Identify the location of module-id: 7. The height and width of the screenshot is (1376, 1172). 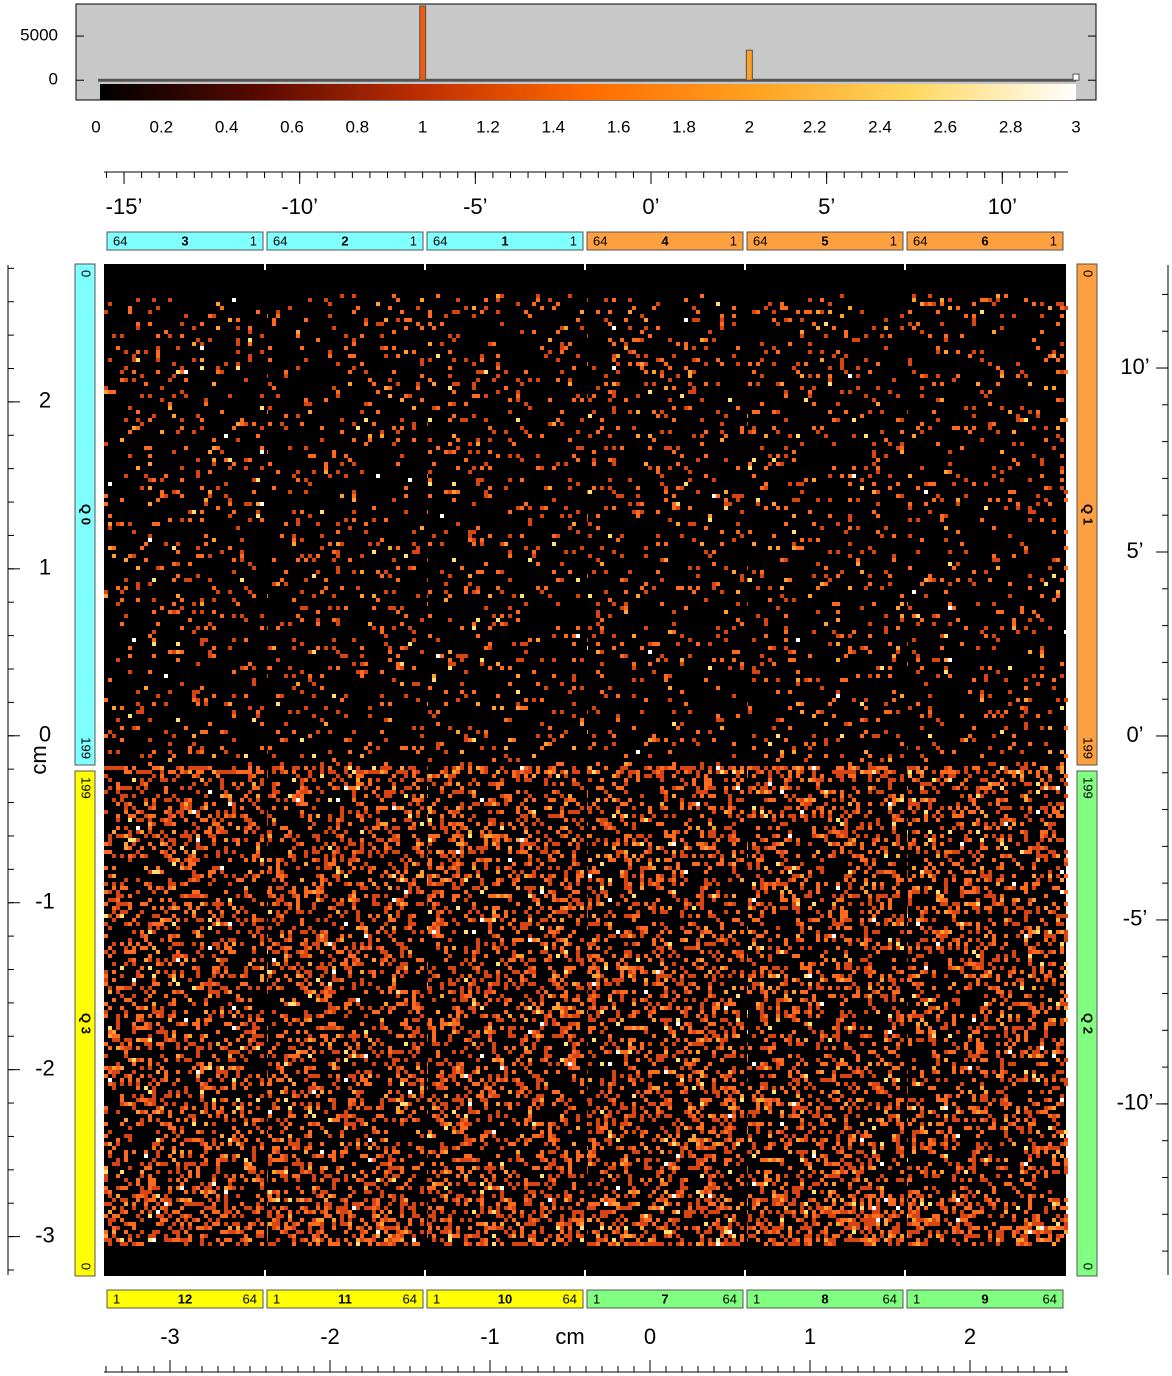
(664, 1298).